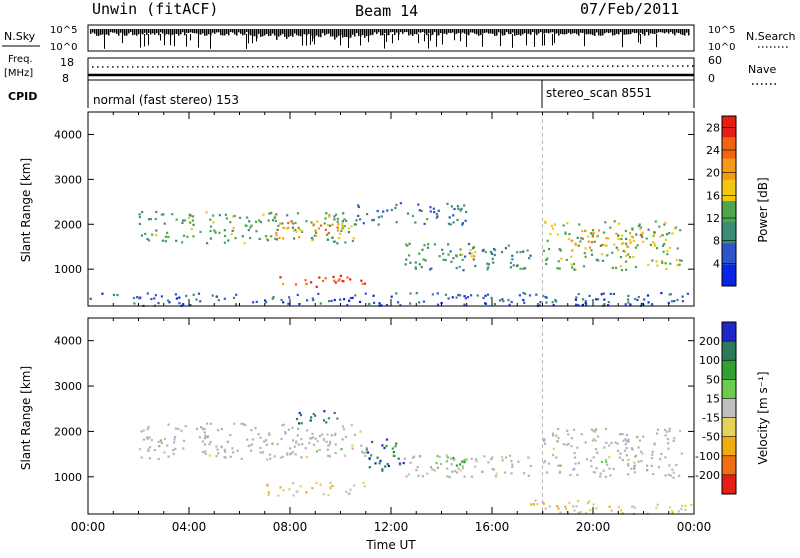 The width and height of the screenshot is (800, 558). I want to click on nave-bottom: 0, so click(711, 78).